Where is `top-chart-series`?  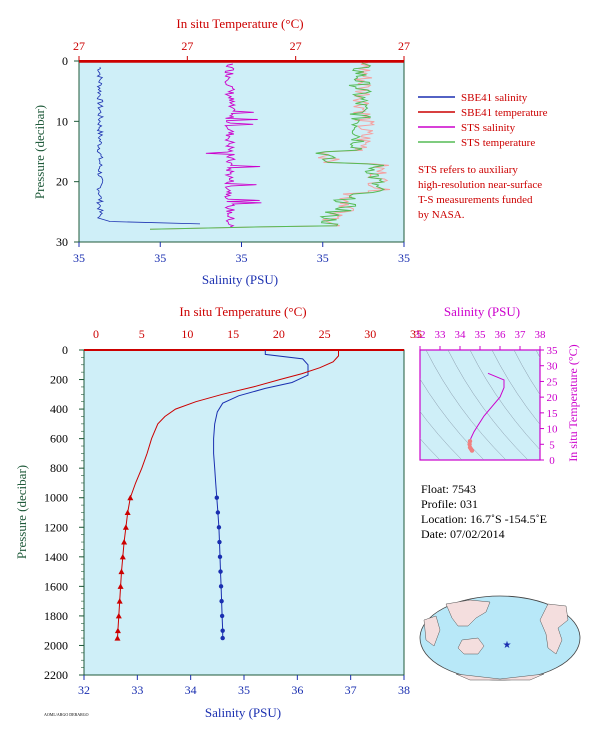 top-chart-series is located at coordinates (241, 145).